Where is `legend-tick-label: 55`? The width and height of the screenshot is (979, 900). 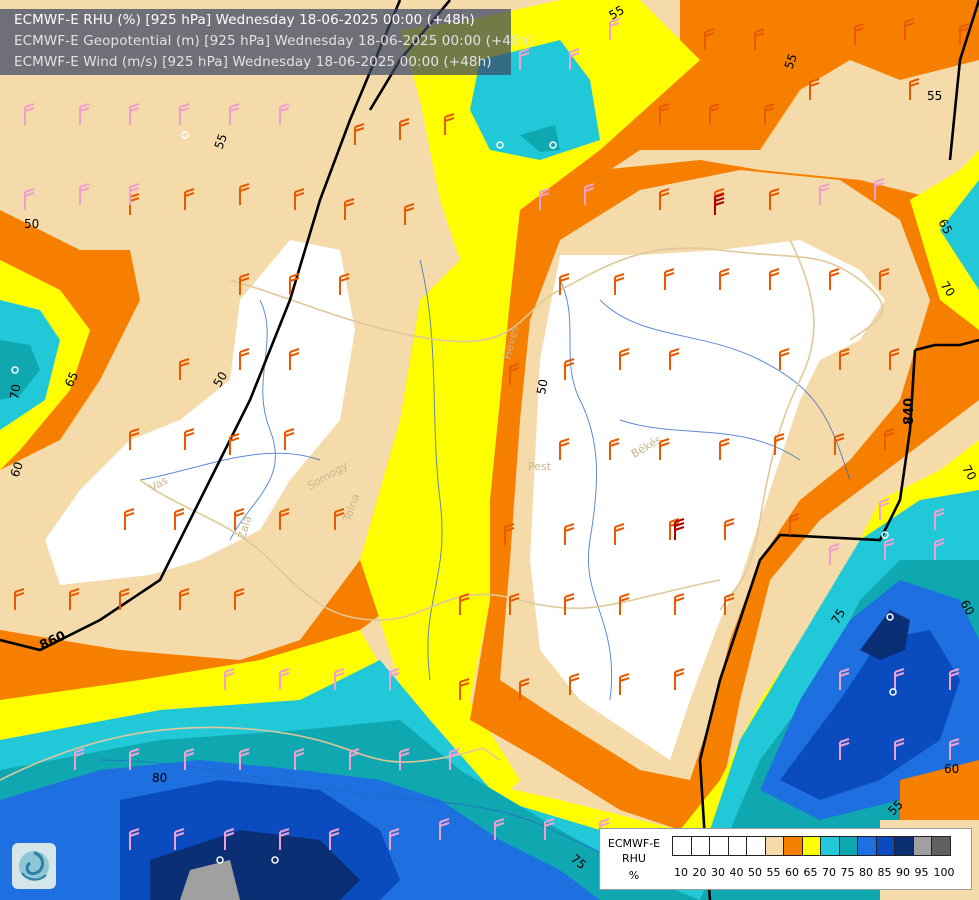
legend-tick-label: 55 is located at coordinates (773, 872).